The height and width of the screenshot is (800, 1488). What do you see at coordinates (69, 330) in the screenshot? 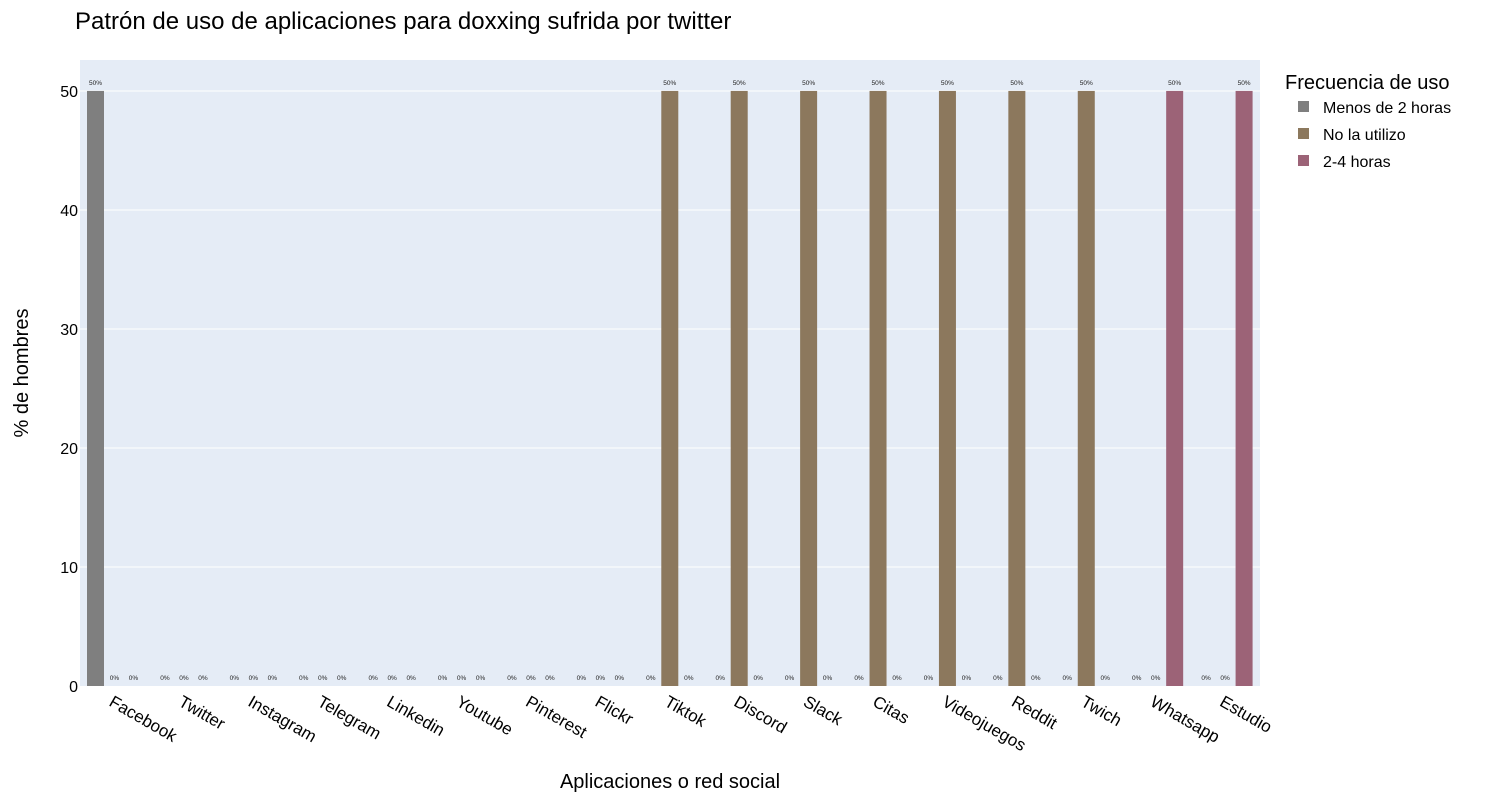
I see `y-tick-label: 30` at bounding box center [69, 330].